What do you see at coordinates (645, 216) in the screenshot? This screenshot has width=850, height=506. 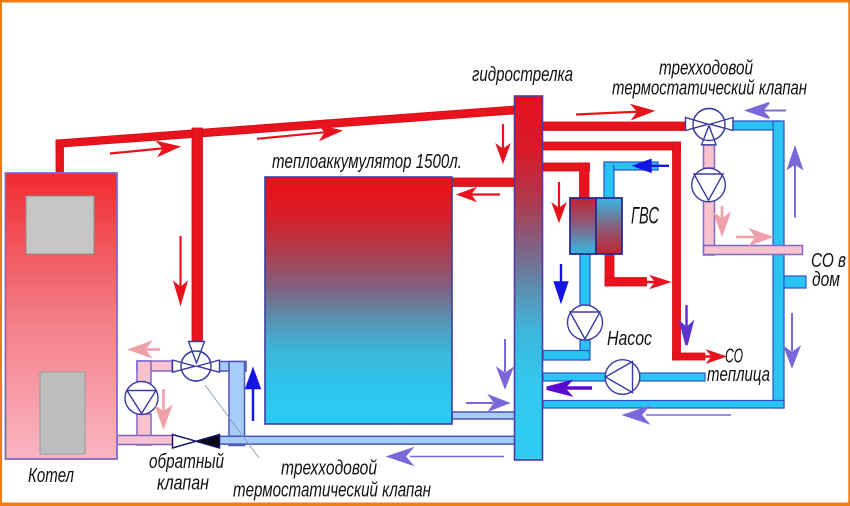 I see `svg-text: ГВС` at bounding box center [645, 216].